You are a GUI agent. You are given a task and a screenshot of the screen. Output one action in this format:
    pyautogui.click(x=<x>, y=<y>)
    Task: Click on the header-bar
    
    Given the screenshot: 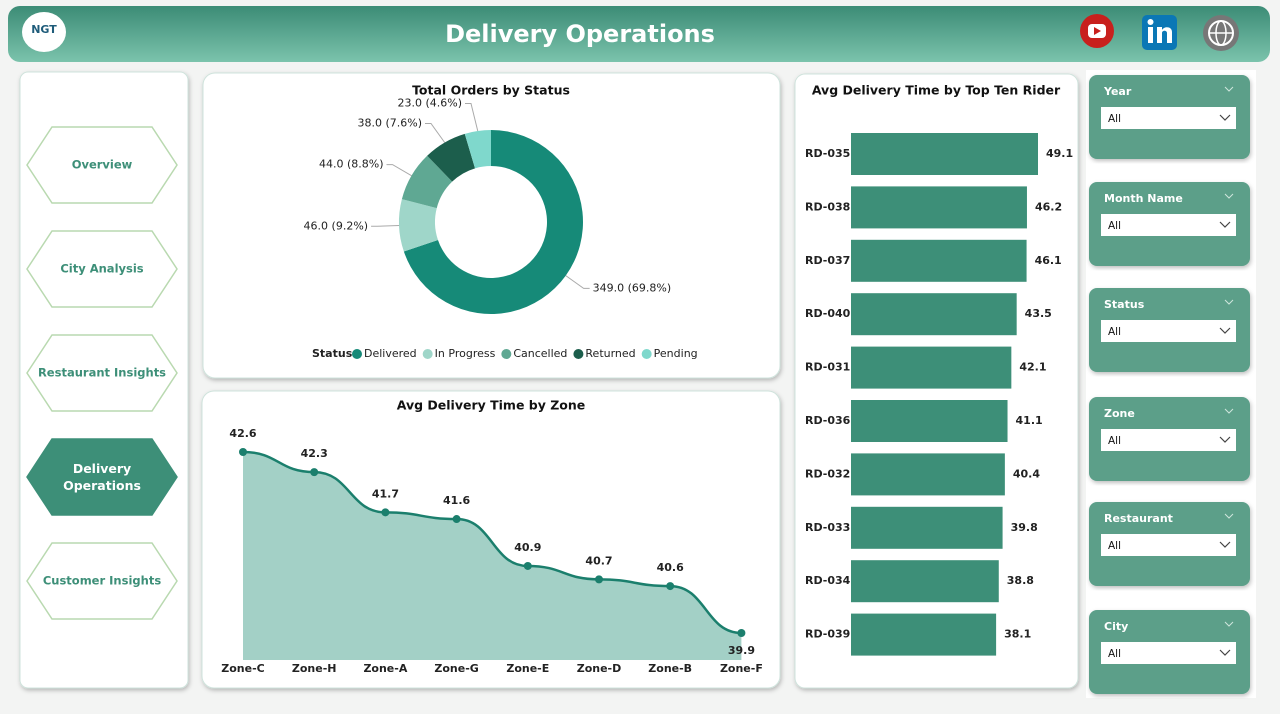 What is the action you would take?
    pyautogui.click(x=639, y=34)
    